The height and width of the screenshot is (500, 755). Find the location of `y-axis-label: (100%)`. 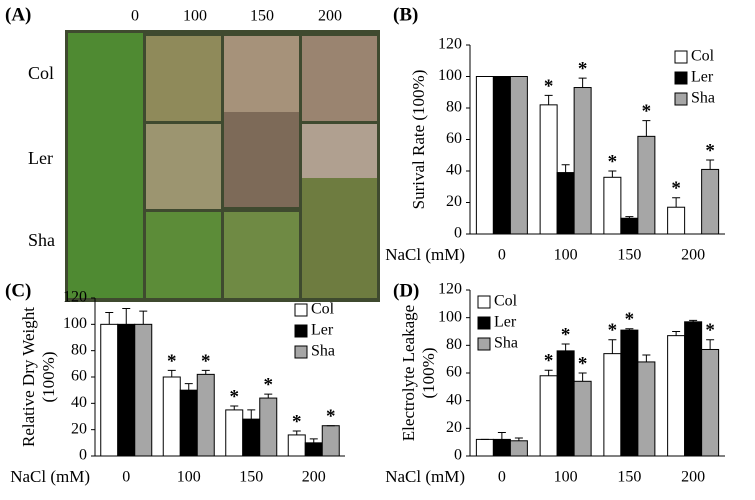

y-axis-label: (100%) is located at coordinates (428, 373).